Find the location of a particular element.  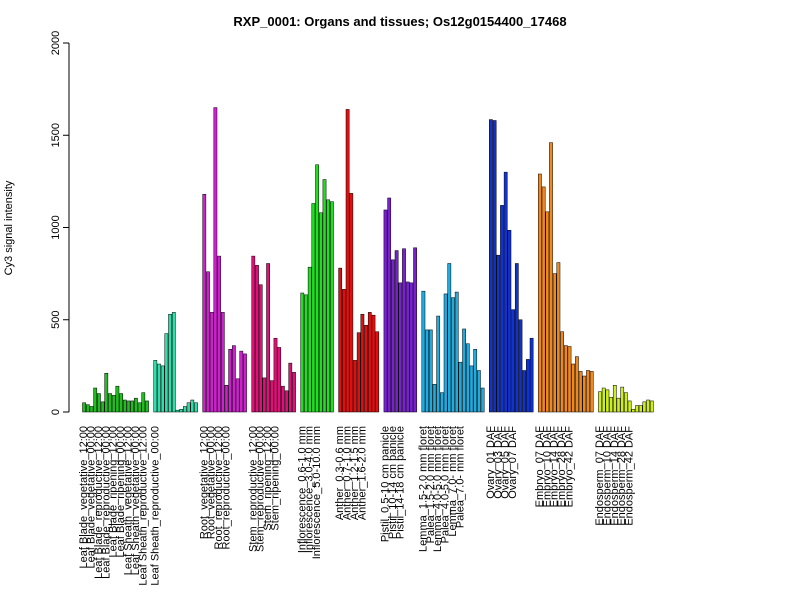

x-tick-label: Inflorescence_0.6-1.0 mm is located at coordinates (302, 489).